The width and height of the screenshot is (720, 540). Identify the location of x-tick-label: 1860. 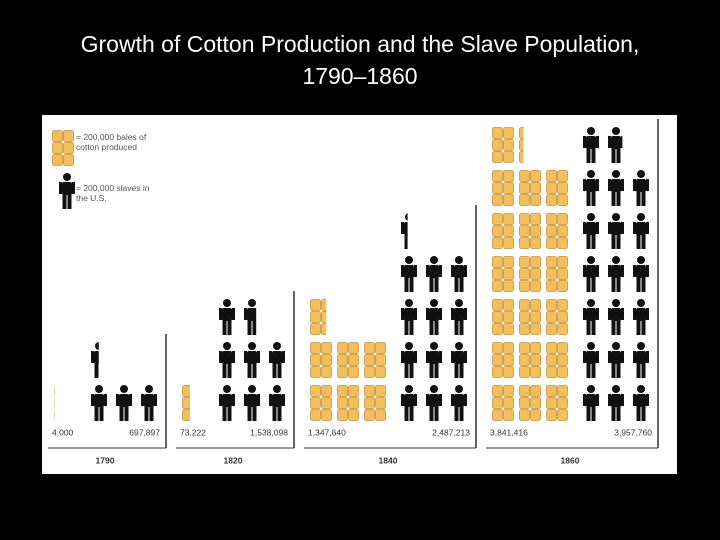
(570, 460).